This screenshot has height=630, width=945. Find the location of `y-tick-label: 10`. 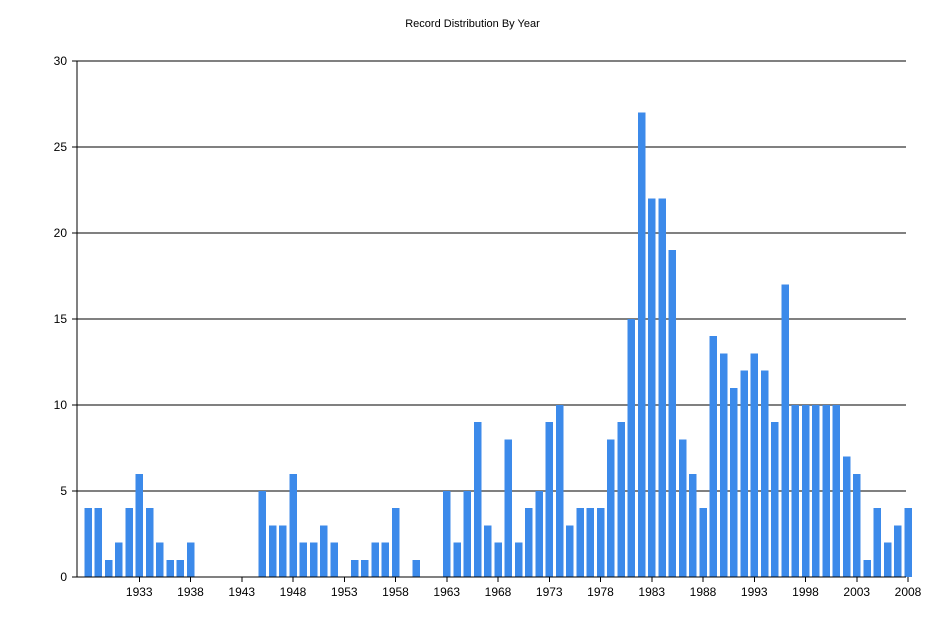

y-tick-label: 10 is located at coordinates (61, 405).